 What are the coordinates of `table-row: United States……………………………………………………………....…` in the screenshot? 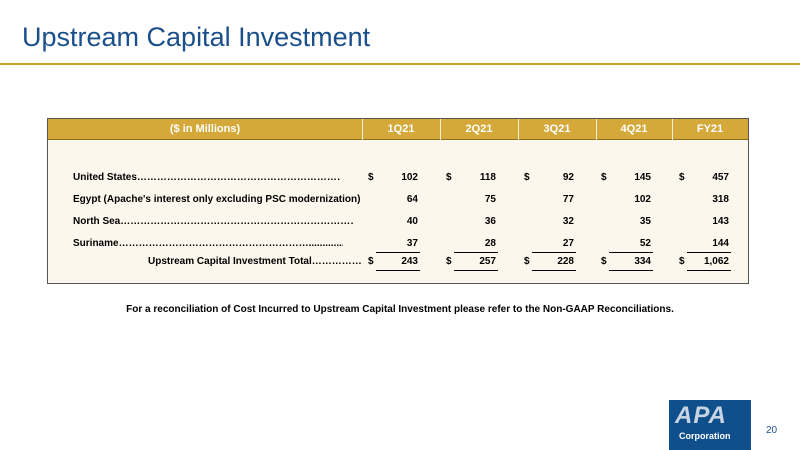 It's located at (398, 178).